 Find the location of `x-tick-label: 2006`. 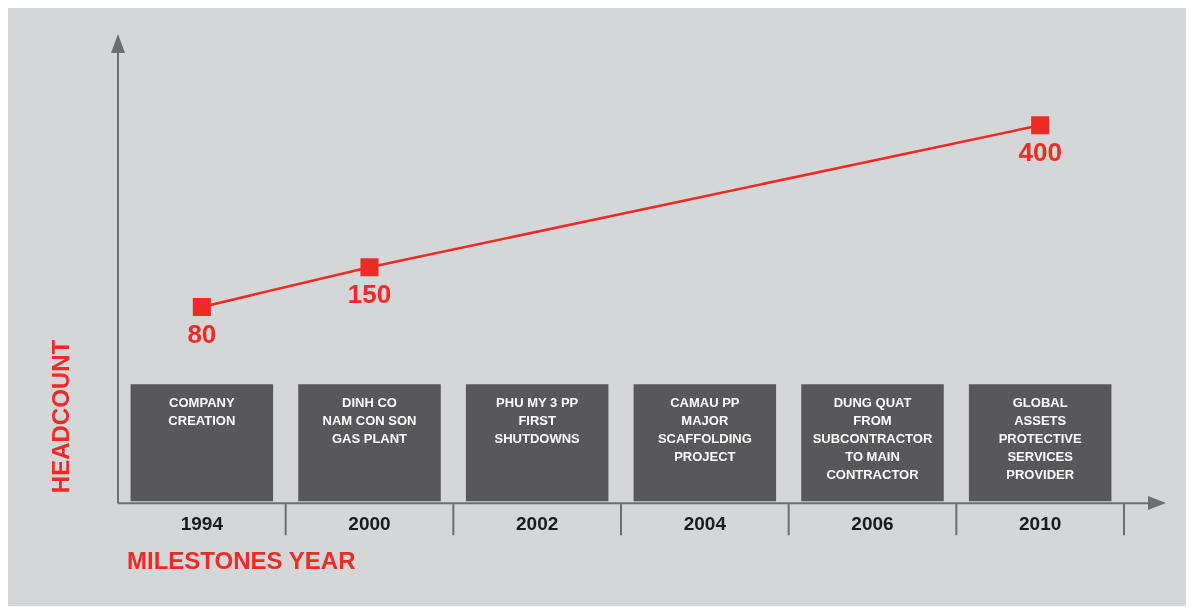

x-tick-label: 2006 is located at coordinates (872, 523).